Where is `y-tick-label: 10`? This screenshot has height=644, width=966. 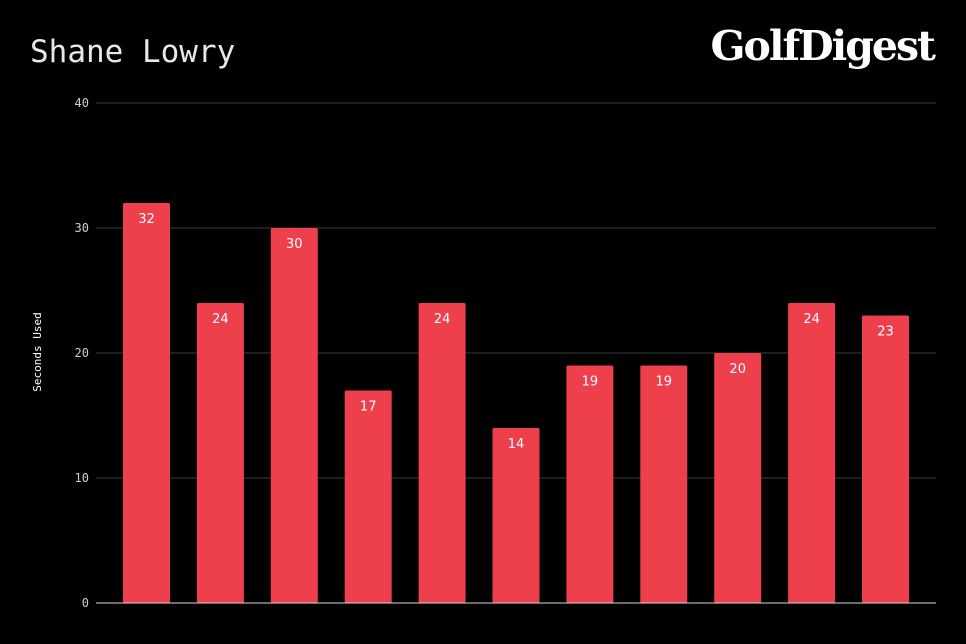
y-tick-label: 10 is located at coordinates (82, 478).